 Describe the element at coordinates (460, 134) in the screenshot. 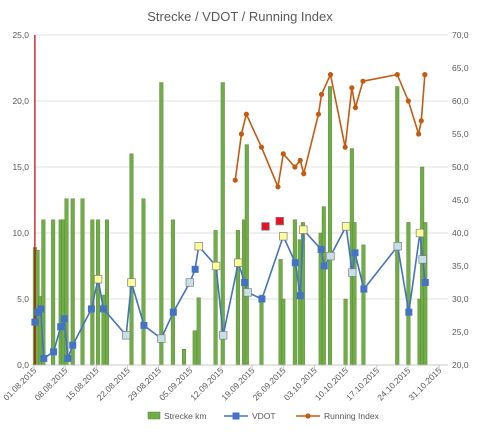

I see `right-tick-label: 55,0` at that location.